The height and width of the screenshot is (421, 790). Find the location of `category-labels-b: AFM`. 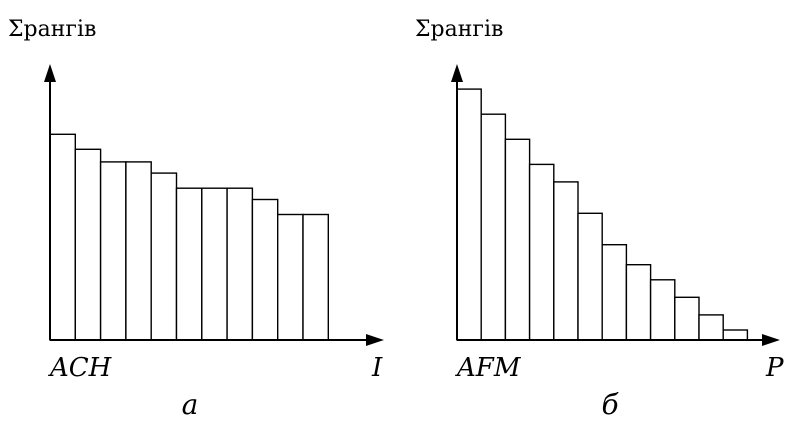

category-labels-b: AFM is located at coordinates (488, 368).